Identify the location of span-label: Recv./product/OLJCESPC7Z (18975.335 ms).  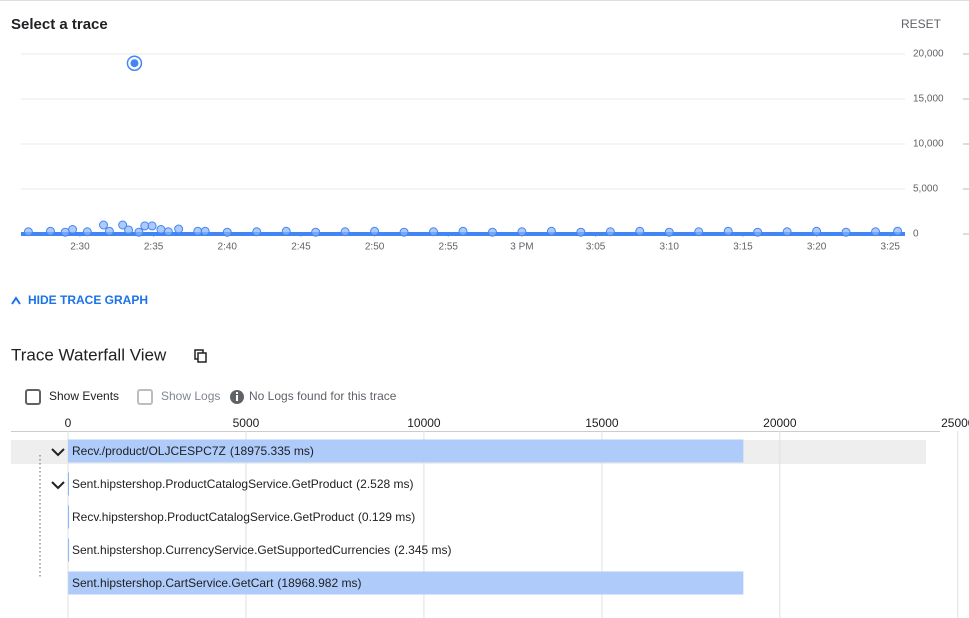
(193, 451).